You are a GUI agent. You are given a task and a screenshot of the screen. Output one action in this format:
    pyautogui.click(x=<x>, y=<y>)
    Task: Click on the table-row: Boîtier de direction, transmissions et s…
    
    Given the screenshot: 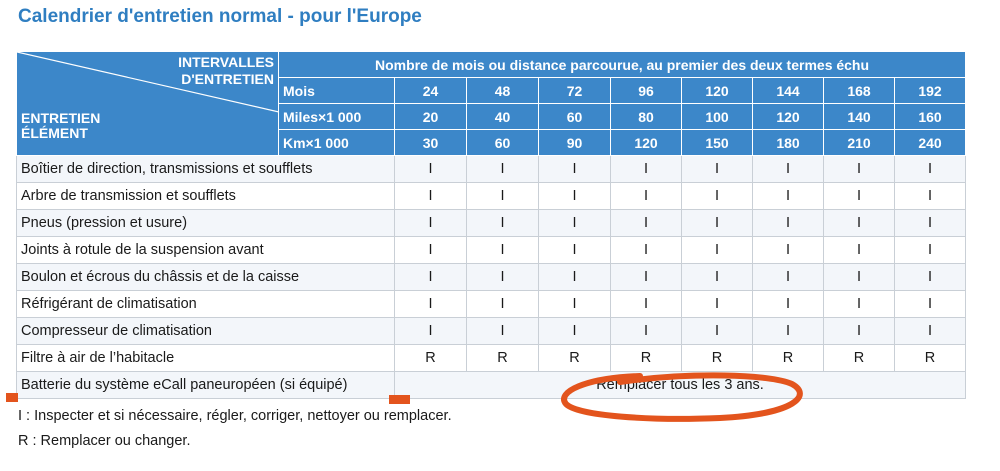 What is the action you would take?
    pyautogui.click(x=491, y=169)
    